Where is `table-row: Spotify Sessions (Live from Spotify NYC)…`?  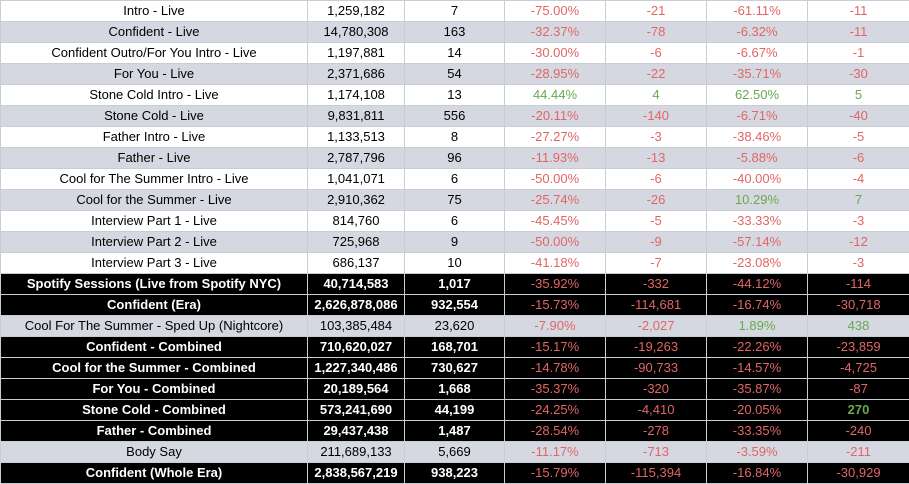
table-row: Spotify Sessions (Live from Spotify NYC)… is located at coordinates (454, 284).